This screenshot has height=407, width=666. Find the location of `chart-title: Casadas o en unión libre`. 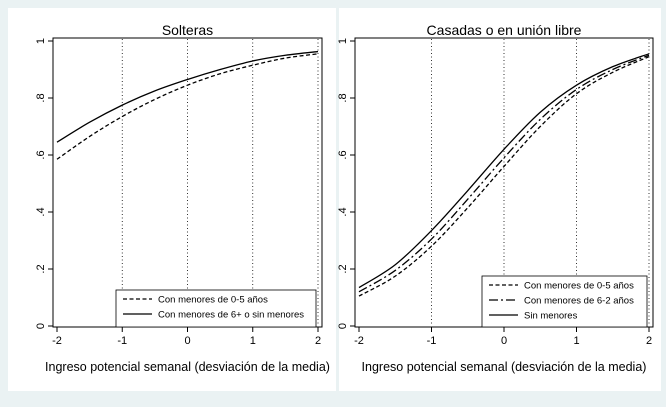

chart-title: Casadas o en unión libre is located at coordinates (504, 30).